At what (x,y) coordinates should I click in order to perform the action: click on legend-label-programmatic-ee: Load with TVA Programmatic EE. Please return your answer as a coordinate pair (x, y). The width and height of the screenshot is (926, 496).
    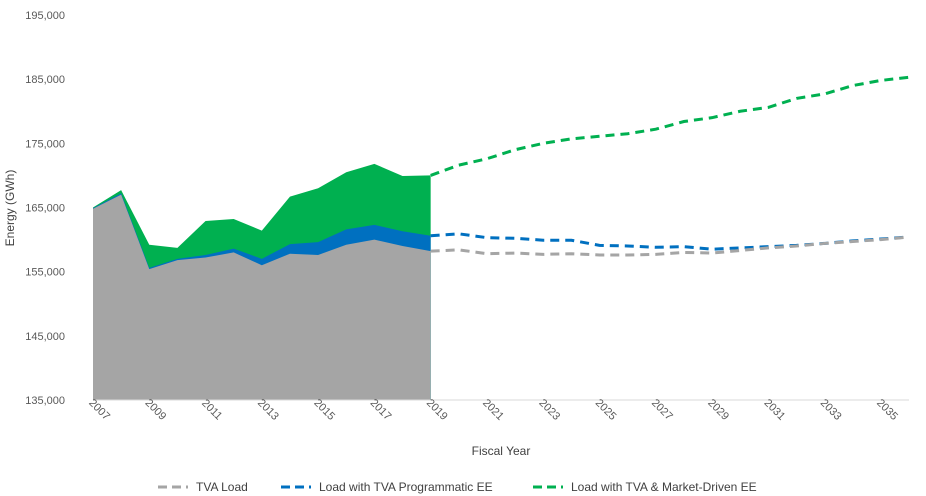
    Looking at the image, I should click on (406, 487).